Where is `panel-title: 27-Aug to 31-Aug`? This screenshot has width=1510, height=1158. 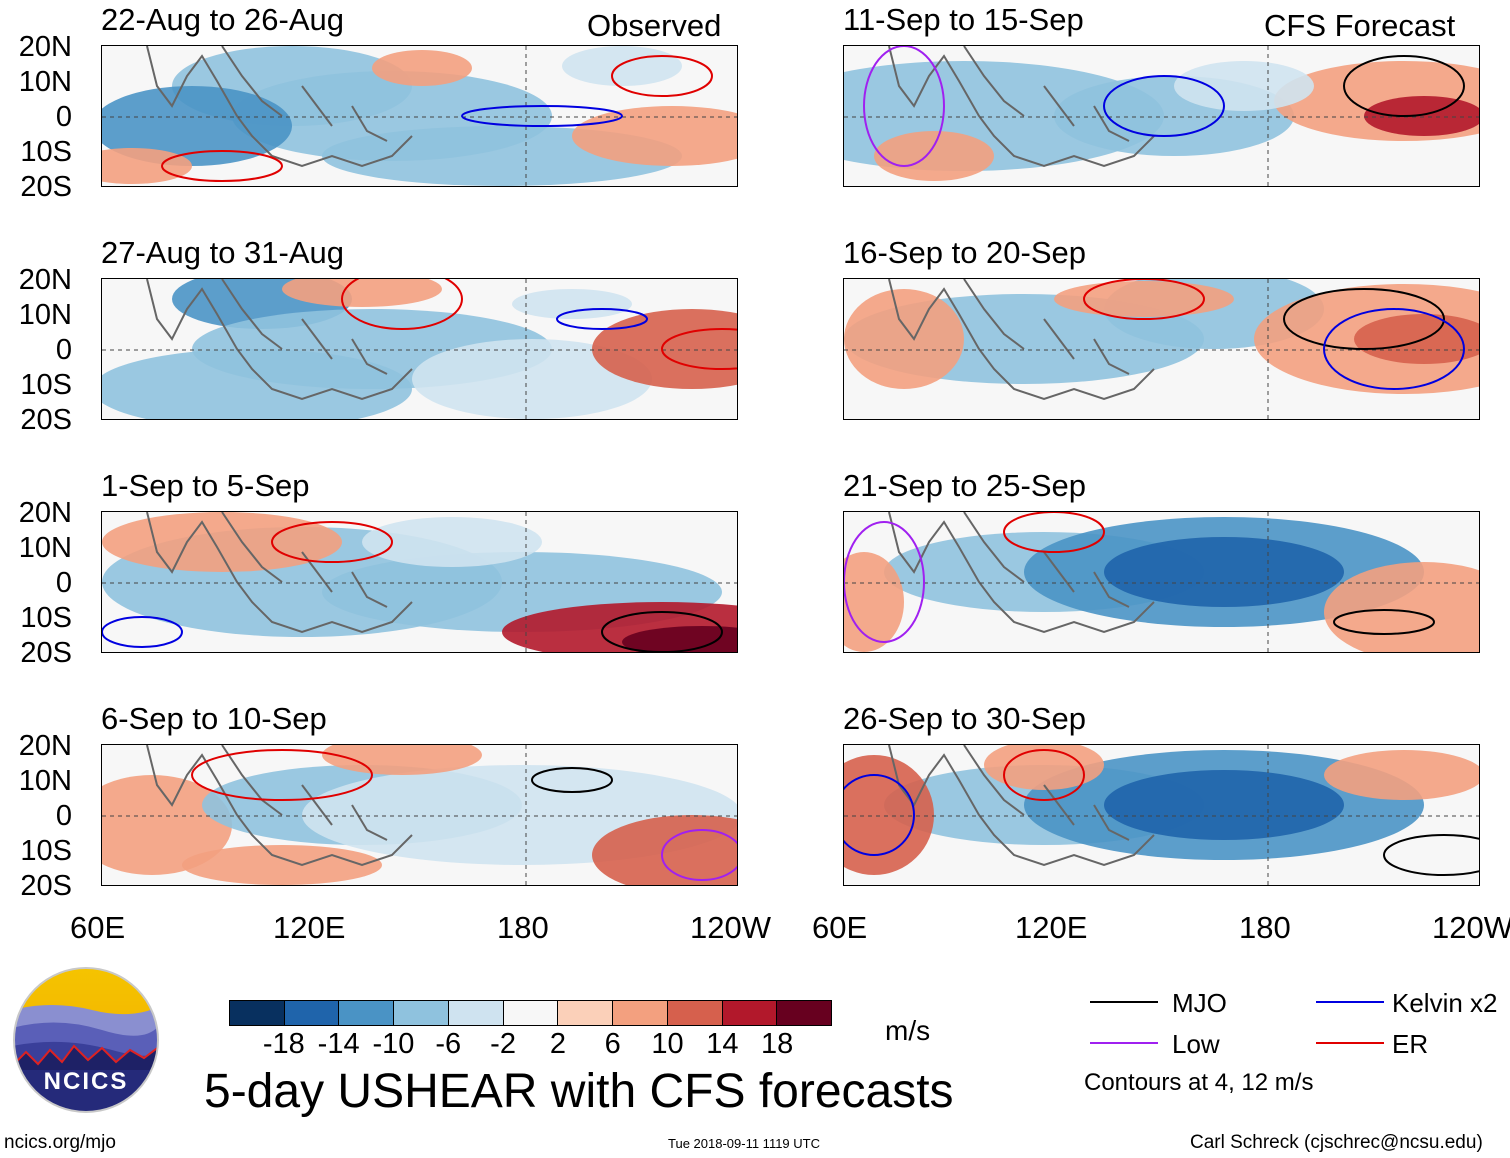 panel-title: 27-Aug to 31-Aug is located at coordinates (223, 252).